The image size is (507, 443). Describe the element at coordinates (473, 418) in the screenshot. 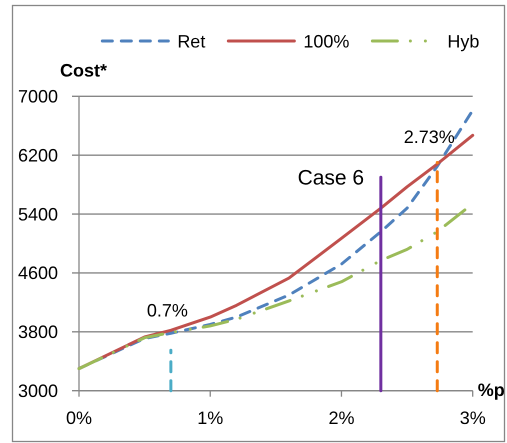

I see `x-tick-label: 3%` at that location.